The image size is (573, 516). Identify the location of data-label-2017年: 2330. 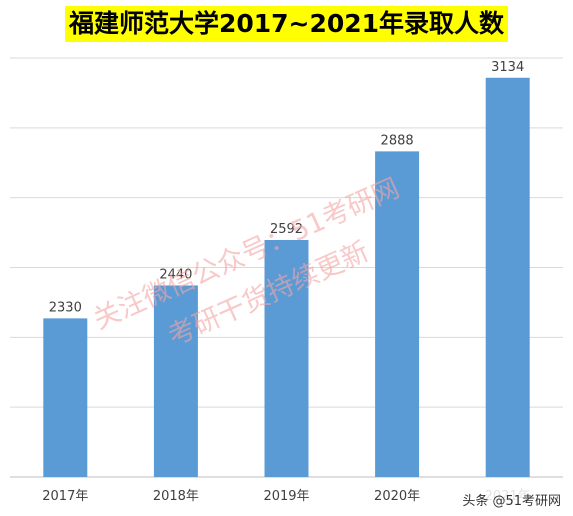
(65, 307).